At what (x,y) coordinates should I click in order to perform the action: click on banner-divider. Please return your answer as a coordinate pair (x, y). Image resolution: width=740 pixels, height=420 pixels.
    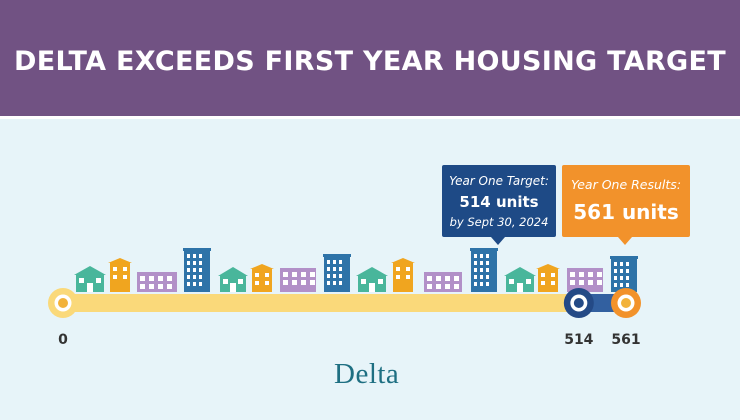
    Looking at the image, I should click on (370, 117).